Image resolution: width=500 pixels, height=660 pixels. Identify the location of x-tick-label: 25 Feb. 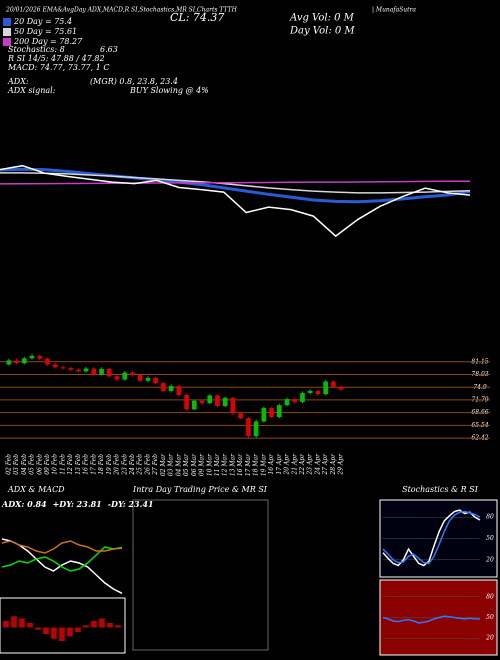
(140, 465).